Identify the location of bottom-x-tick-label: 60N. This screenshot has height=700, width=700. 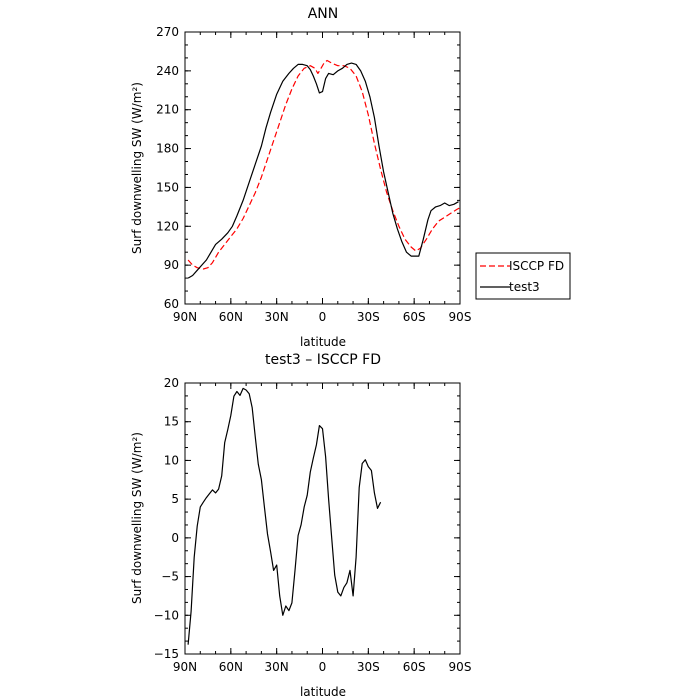
(231, 667).